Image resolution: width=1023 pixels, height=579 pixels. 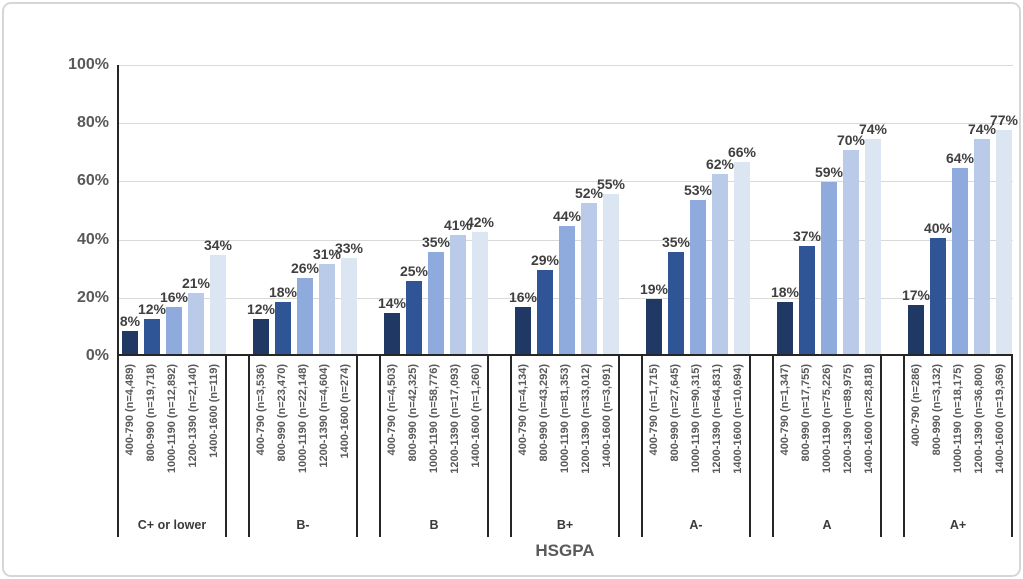 I want to click on bar: 40%, so click(x=938, y=287).